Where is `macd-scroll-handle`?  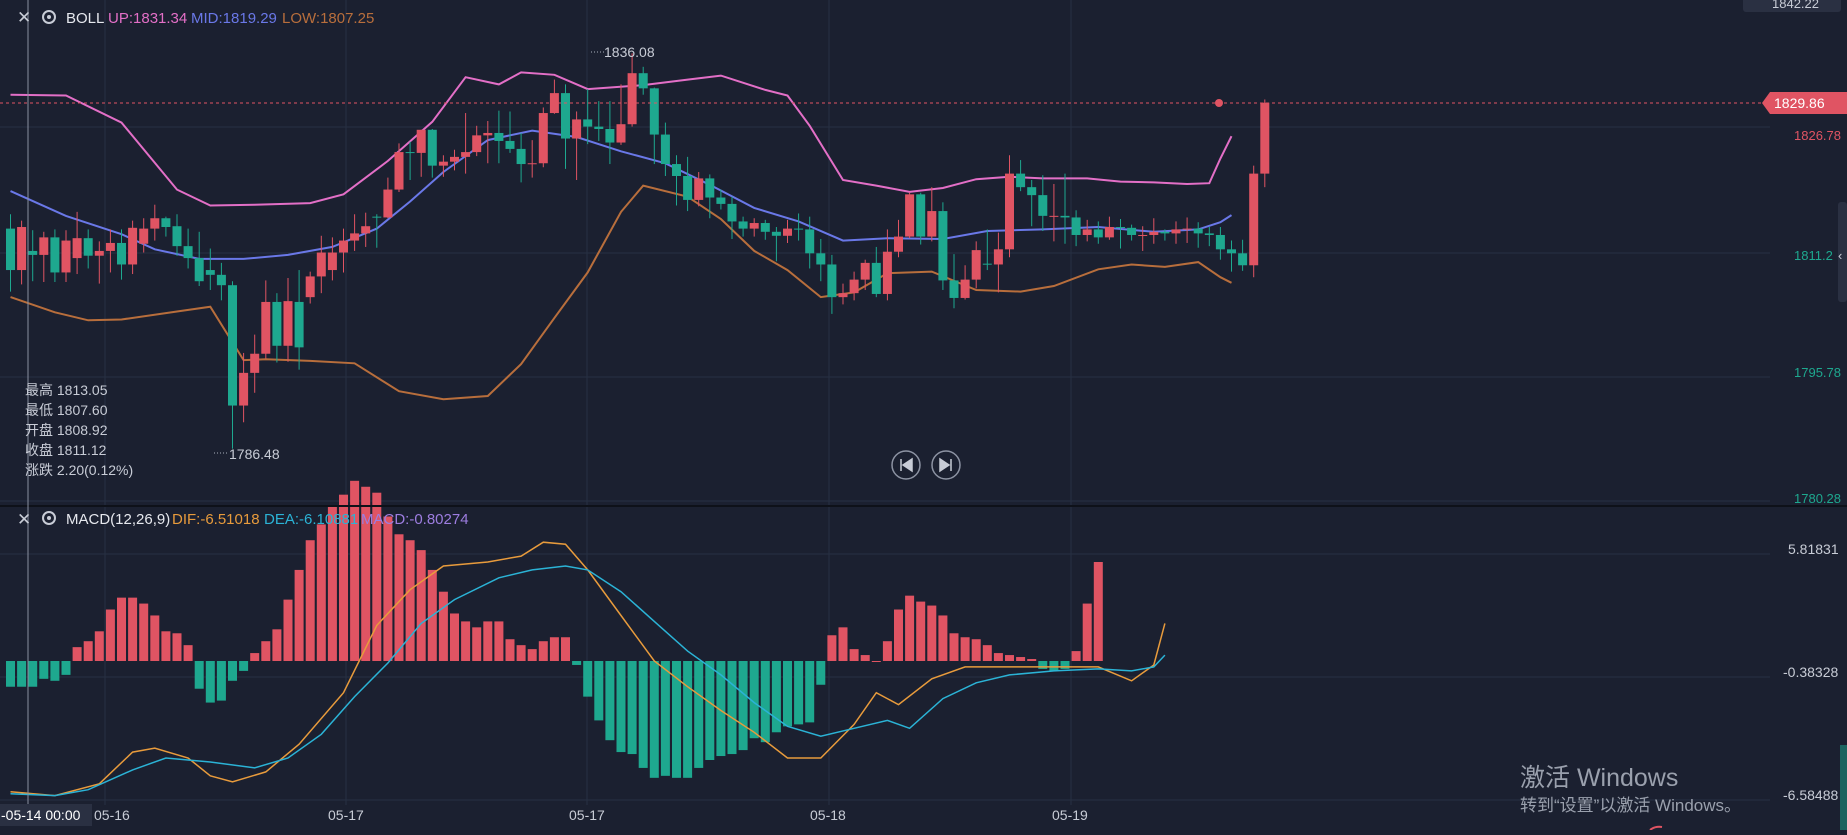 macd-scroll-handle is located at coordinates (1843, 787).